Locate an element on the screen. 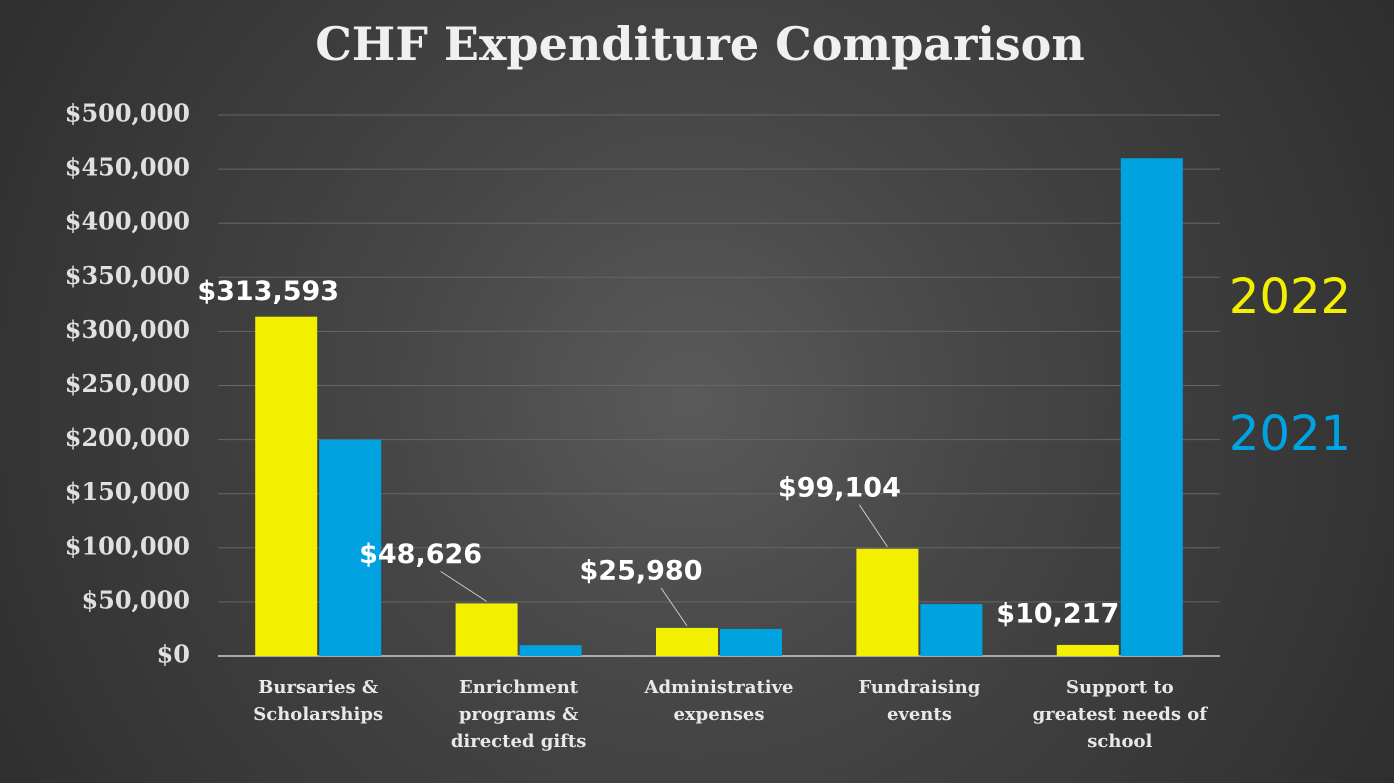 This screenshot has height=783, width=1394. x-tick-label: Enrichment programs & directed gifts is located at coordinates (518, 714).